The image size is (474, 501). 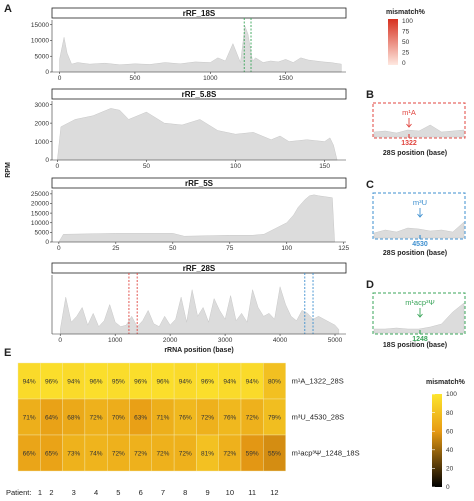 What do you see at coordinates (96, 492) in the screenshot?
I see `patient-label: 4` at bounding box center [96, 492].